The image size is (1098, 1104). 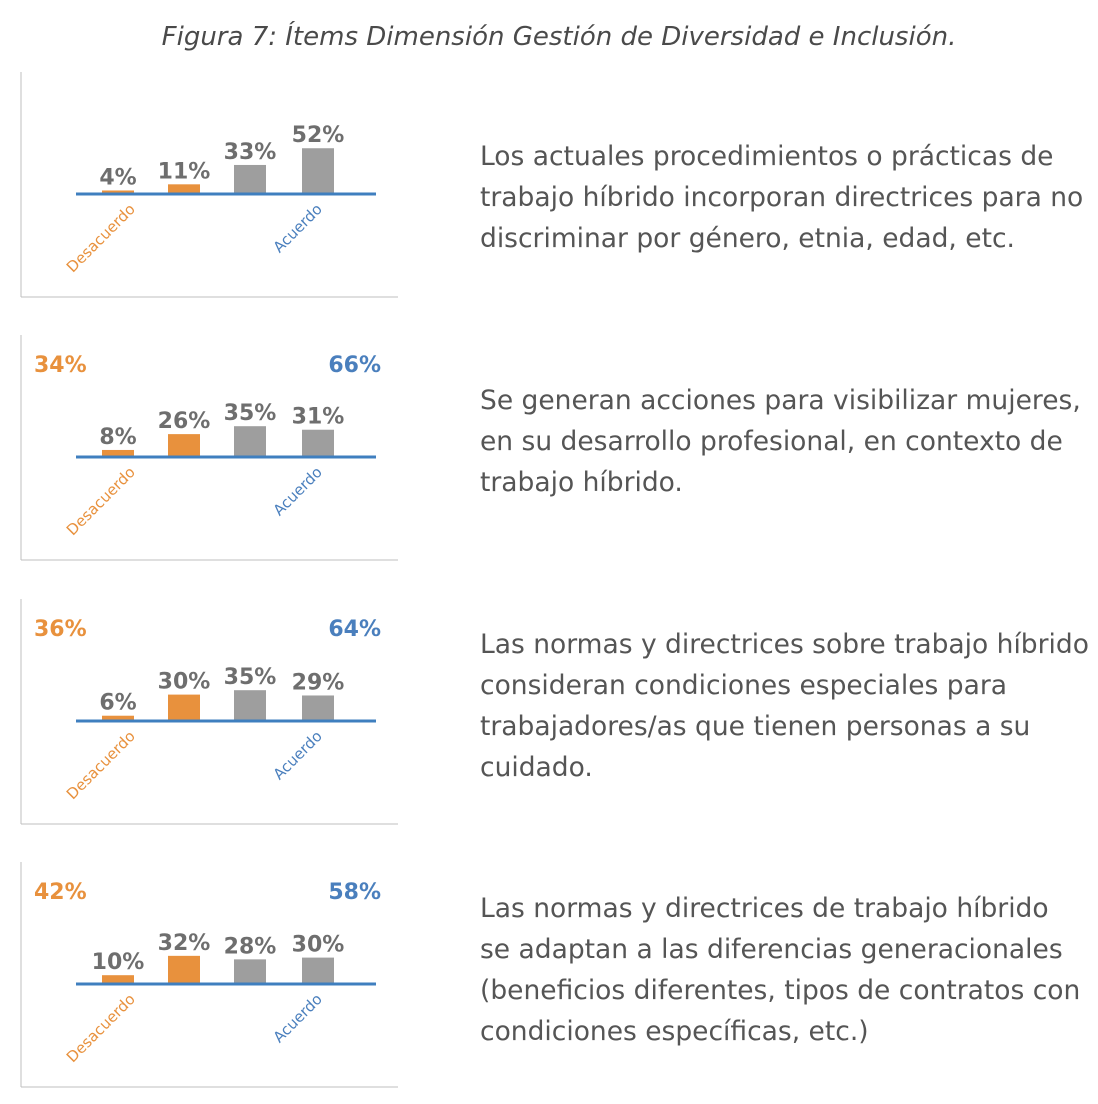 I want to click on chart-panel-4: 42% 58% 10% 32% 28% 30% Desacuerdo Acuerdo, so click(x=210, y=980).